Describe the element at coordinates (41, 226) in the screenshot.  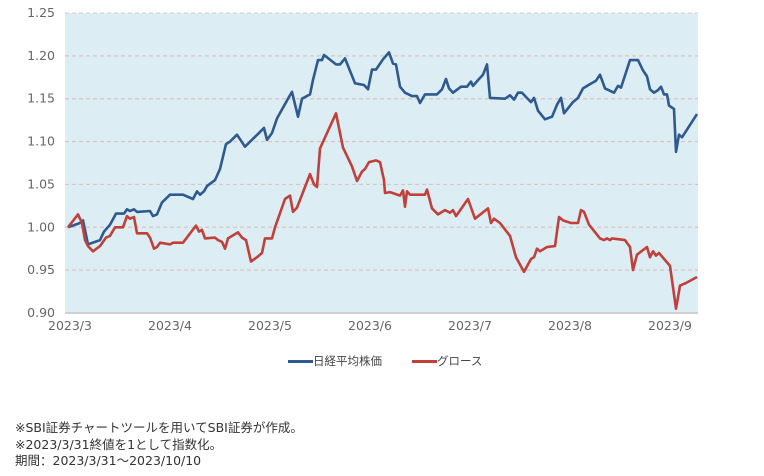
I see `y-tick-label: 1.00` at that location.